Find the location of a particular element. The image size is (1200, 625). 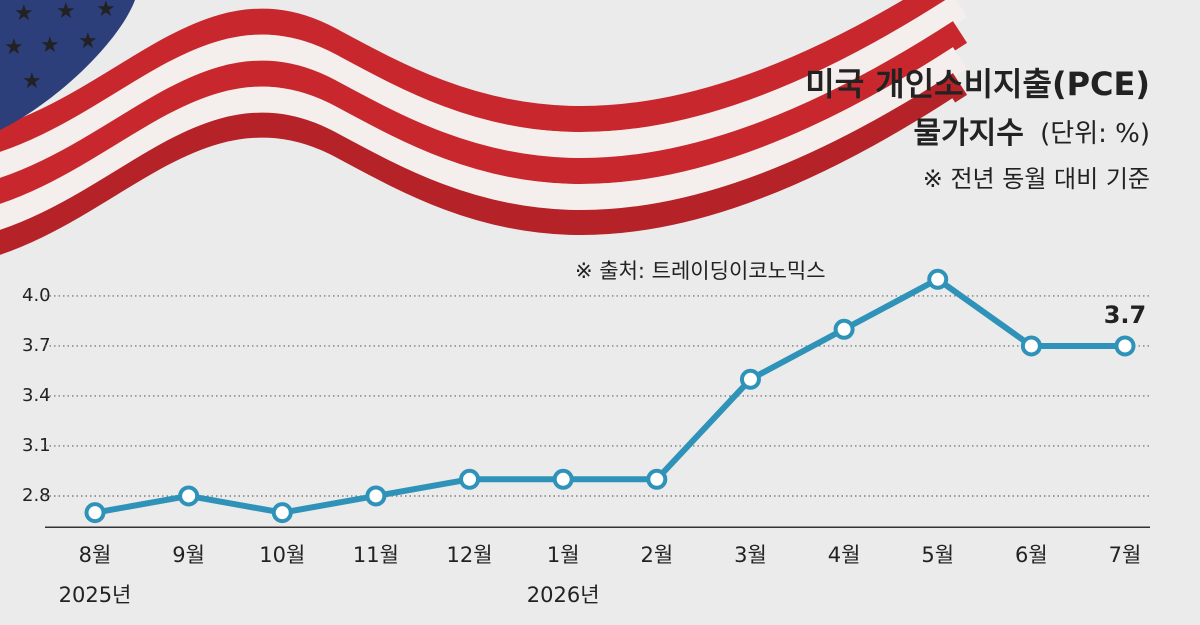

x-tick-label: 4월 is located at coordinates (844, 555).